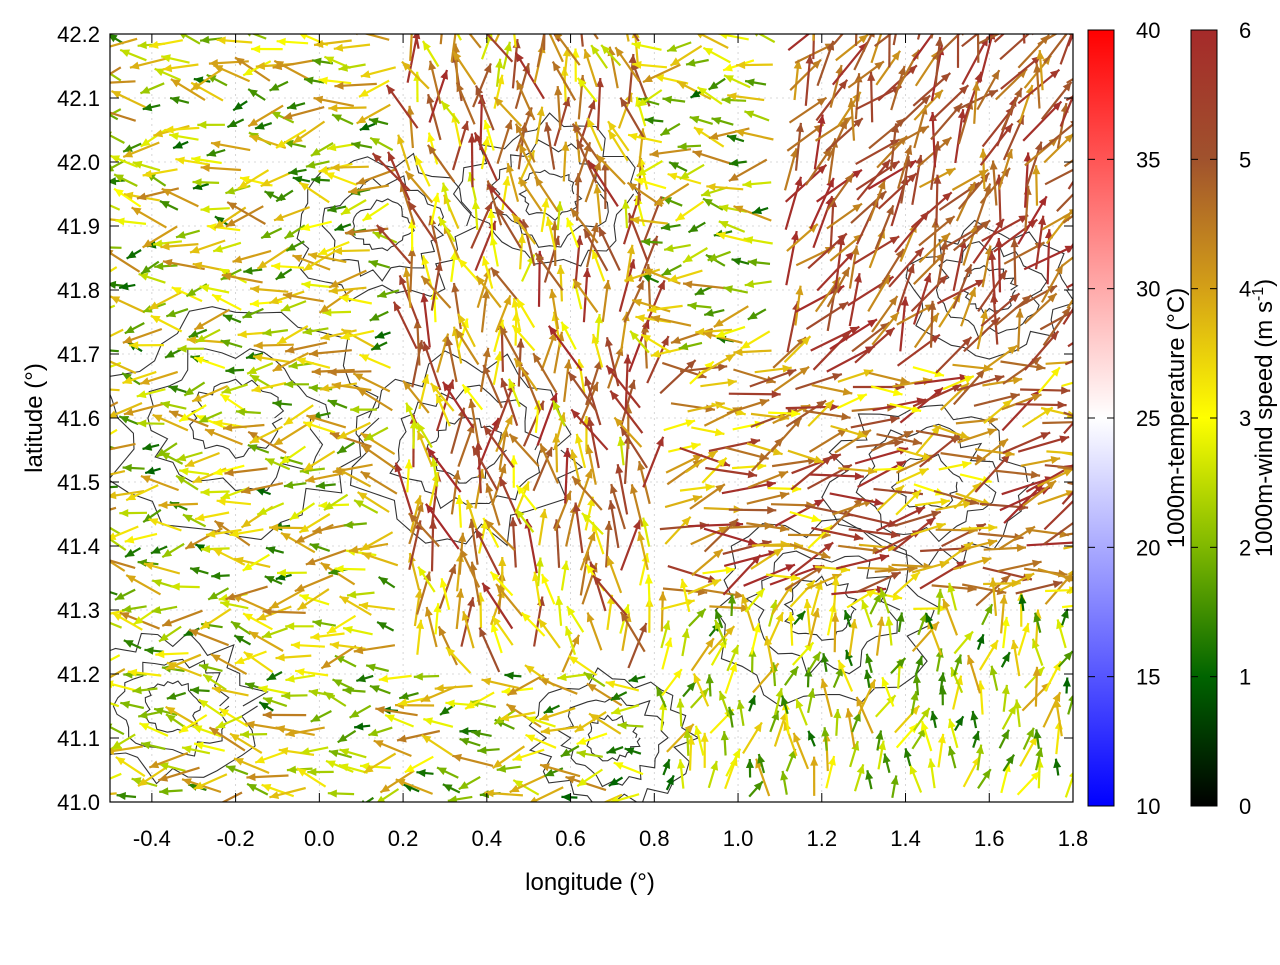 Image resolution: width=1280 pixels, height=965 pixels. Describe the element at coordinates (236, 838) in the screenshot. I see `x-tick-label: -0.2` at that location.